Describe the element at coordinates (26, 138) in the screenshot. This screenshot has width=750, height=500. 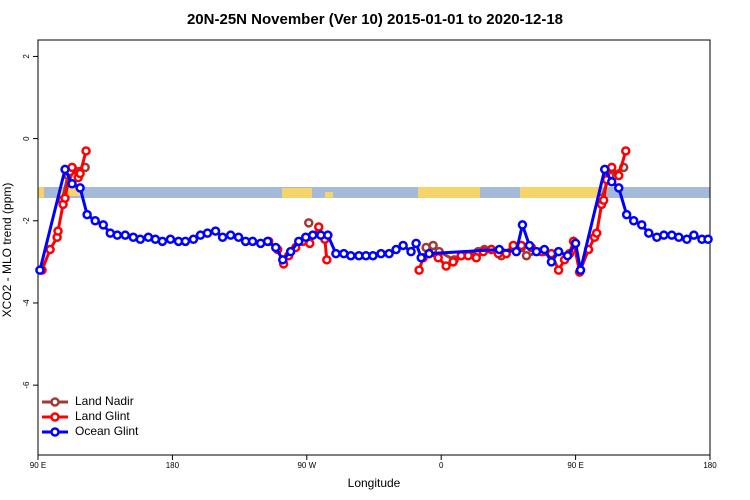
I see `y-tick-label: 0` at that location.